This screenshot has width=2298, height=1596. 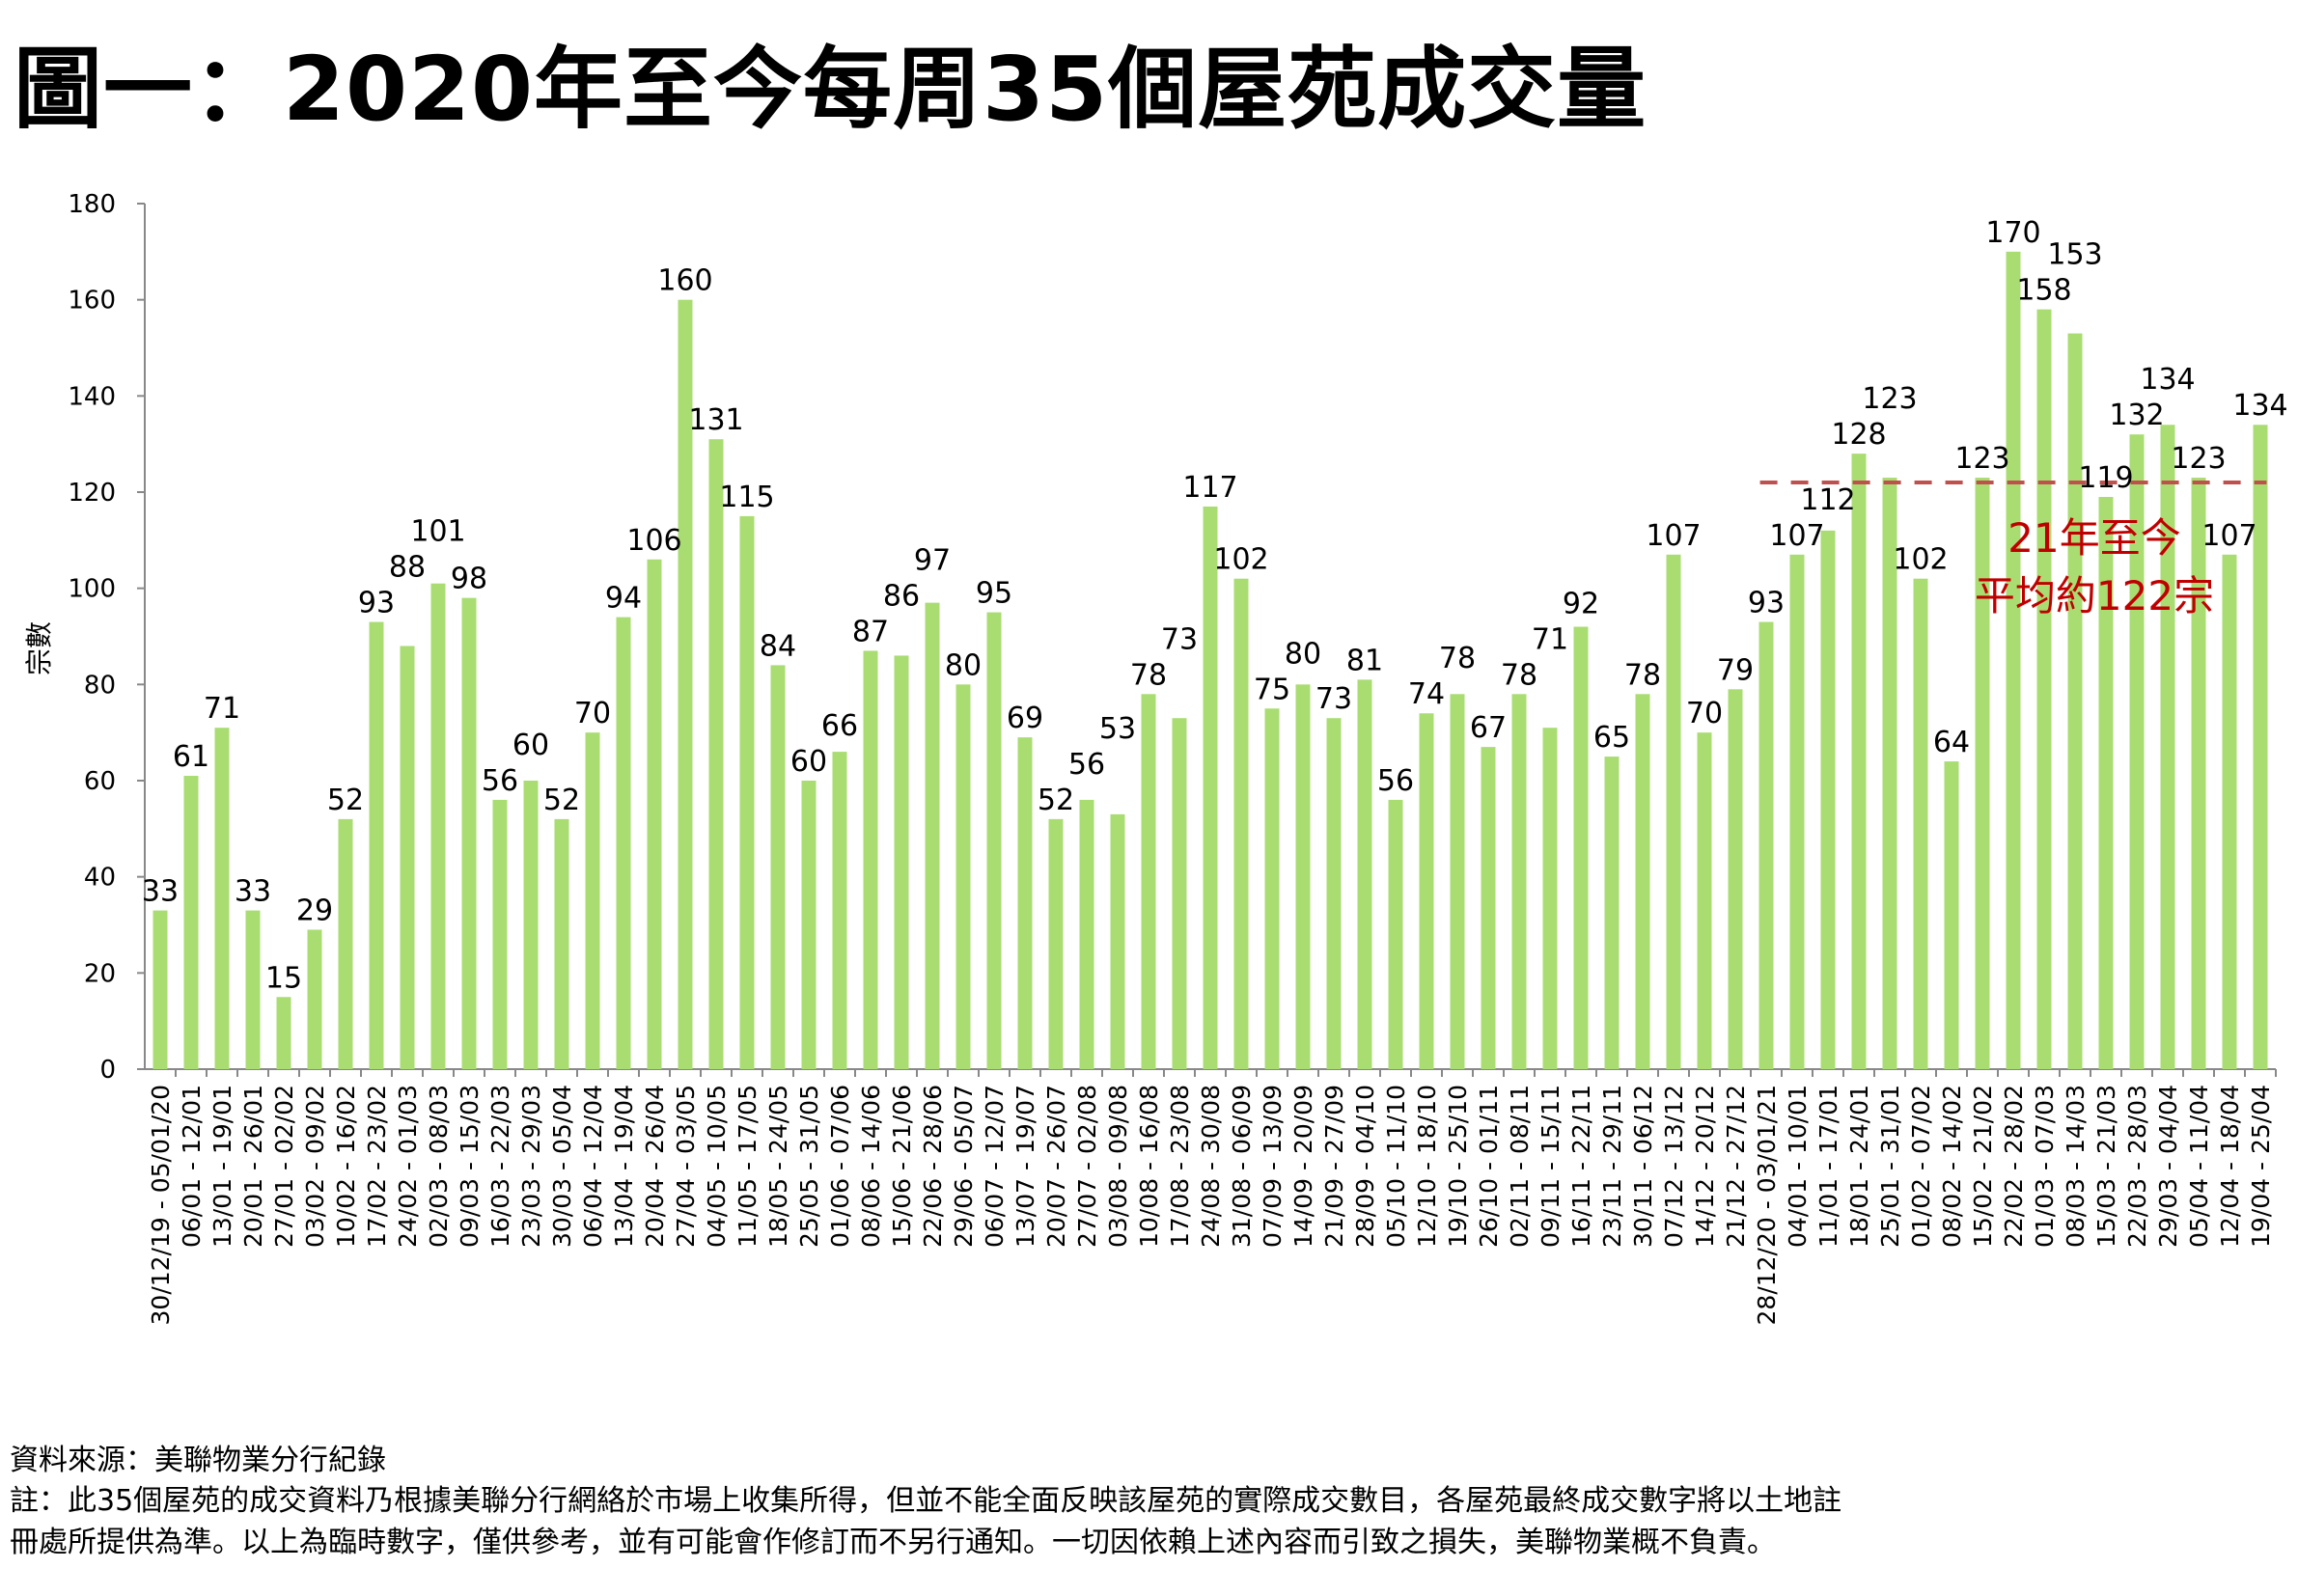 What do you see at coordinates (1767, 1205) in the screenshot?
I see `x-tick-label: 28/12/20 - 03/01/21` at bounding box center [1767, 1205].